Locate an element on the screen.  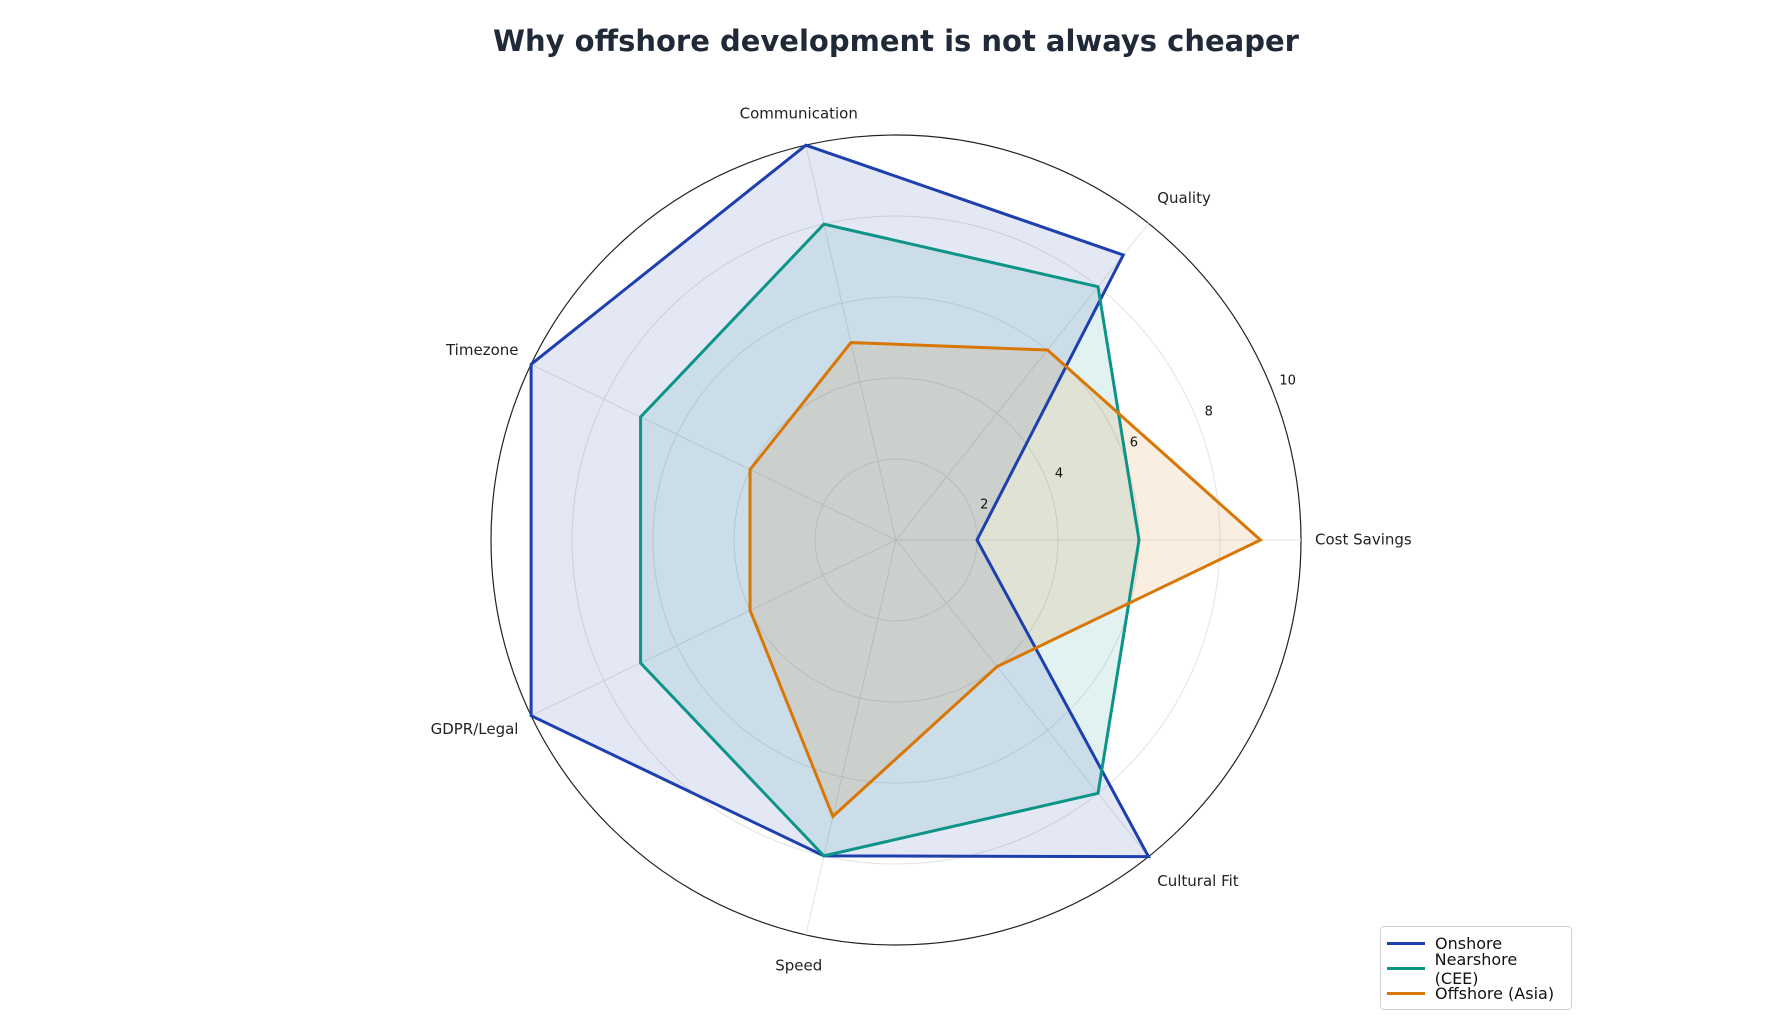
radial-tick-label: 4 is located at coordinates (1059, 474).